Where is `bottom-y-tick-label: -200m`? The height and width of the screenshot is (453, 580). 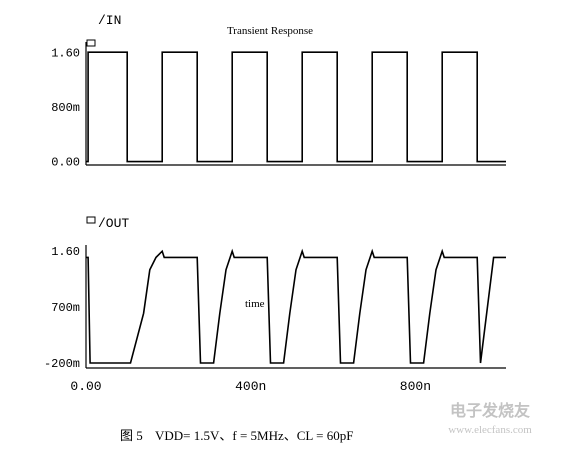
bottom-y-tick-label: -200m is located at coordinates (62, 364).